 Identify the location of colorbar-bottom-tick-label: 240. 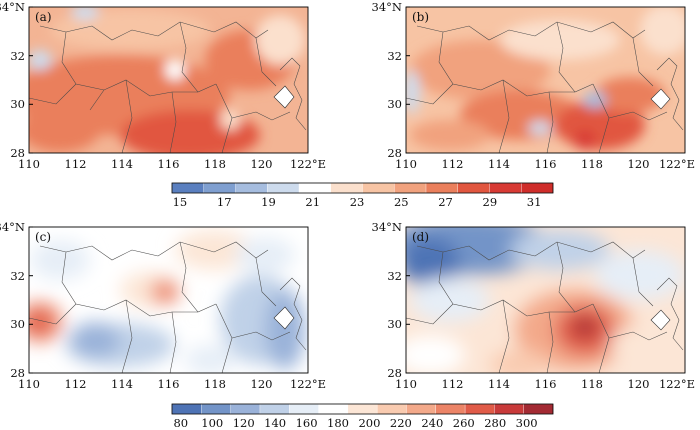
(432, 423).